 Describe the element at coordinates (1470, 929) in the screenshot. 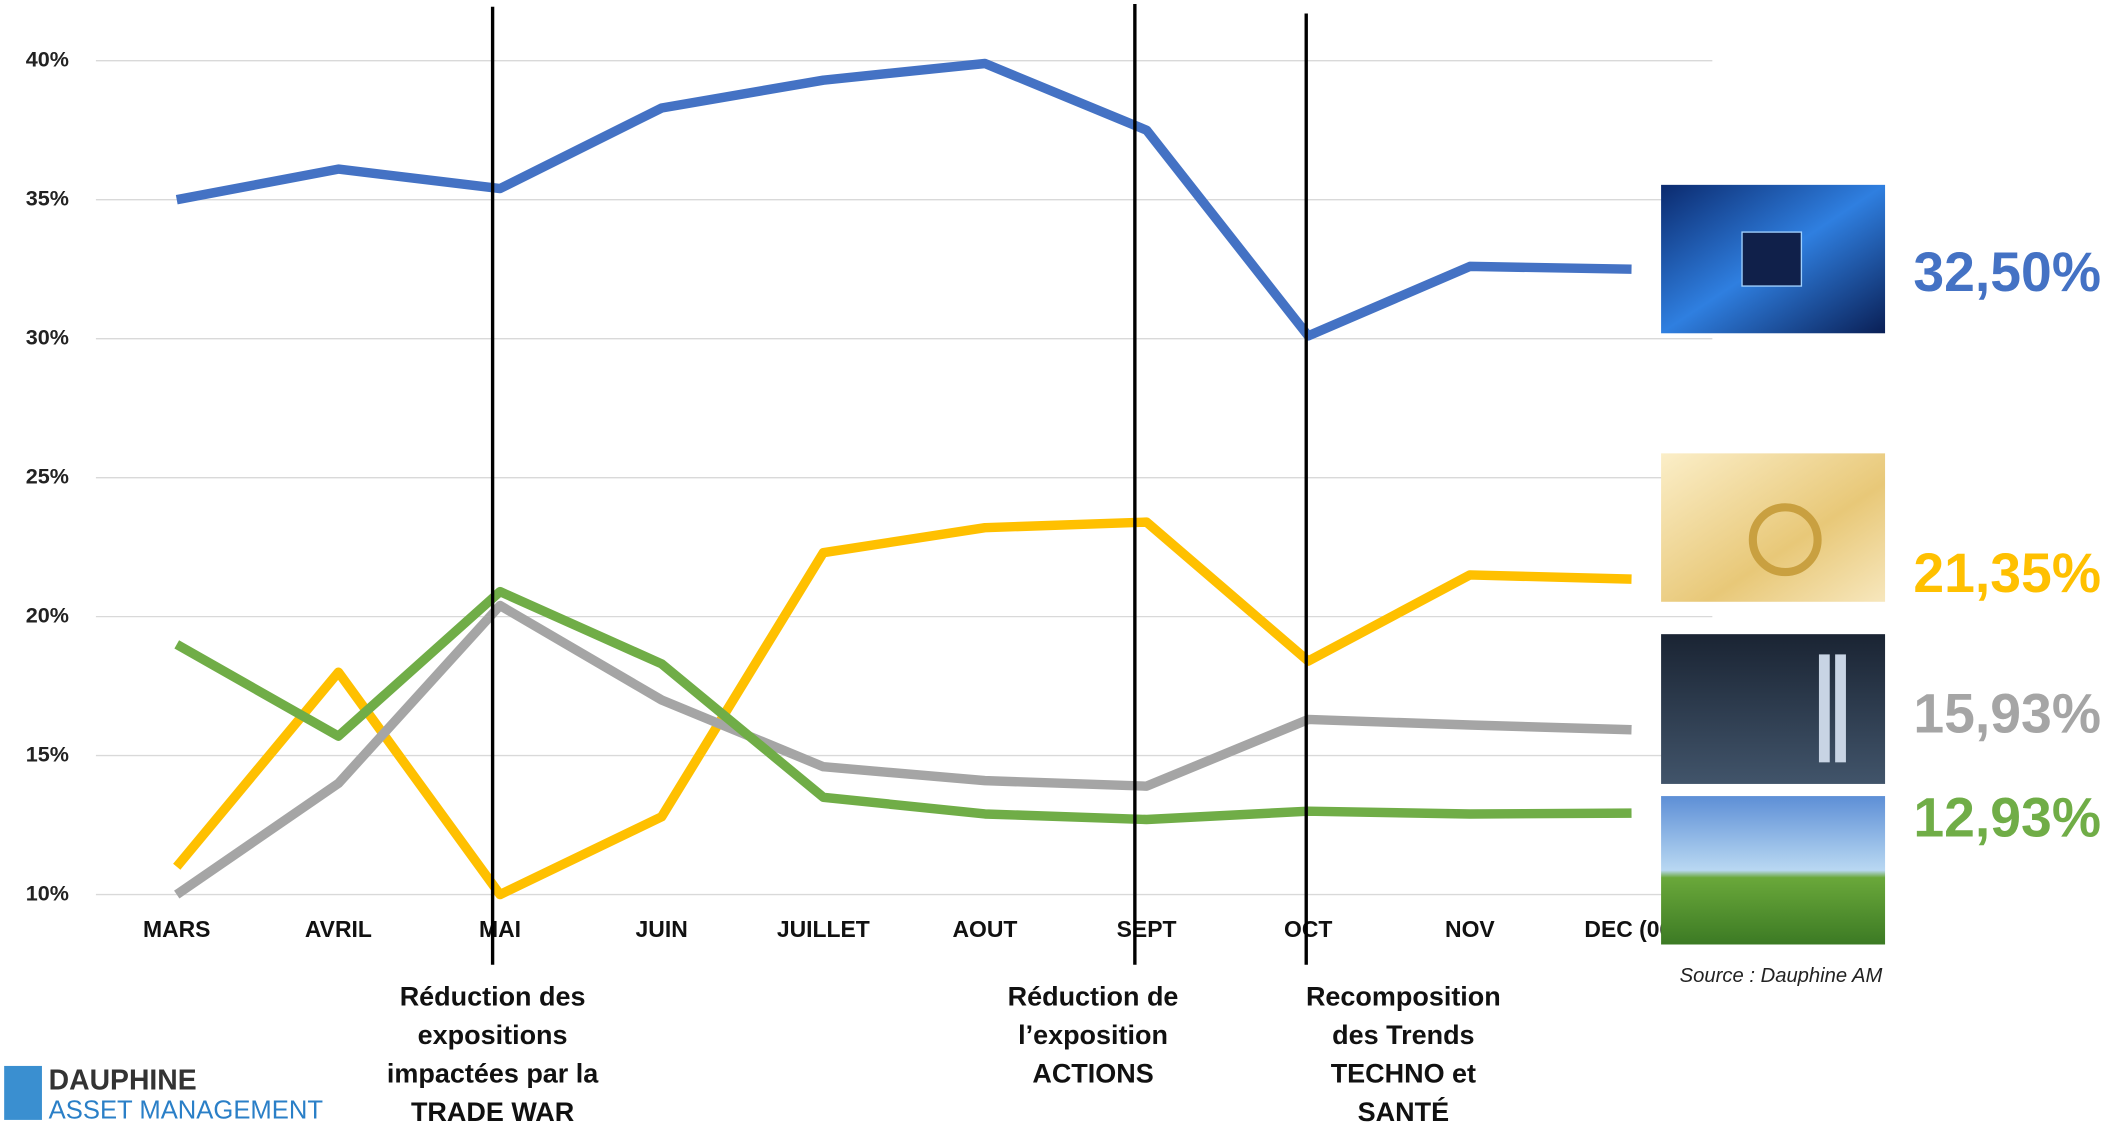

I see `x-tick-label: NOV` at that location.